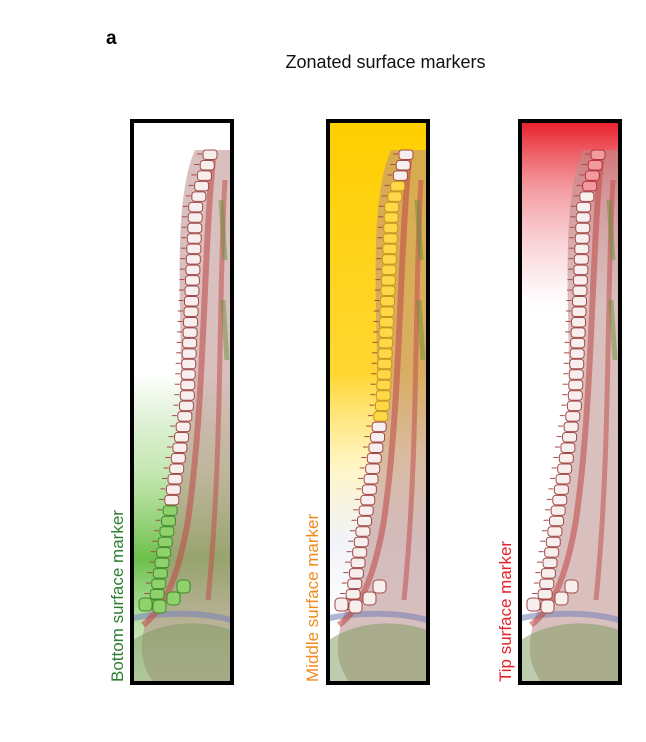 Image resolution: width=646 pixels, height=742 pixels. I want to click on panel-tip, so click(570, 402).